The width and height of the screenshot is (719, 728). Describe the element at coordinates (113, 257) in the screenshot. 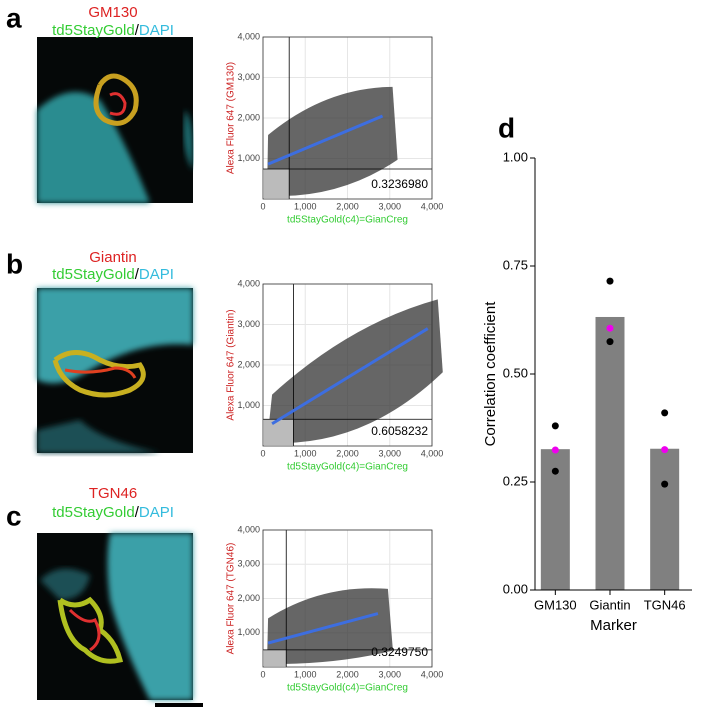

I see `caption-marker: Giantin` at that location.